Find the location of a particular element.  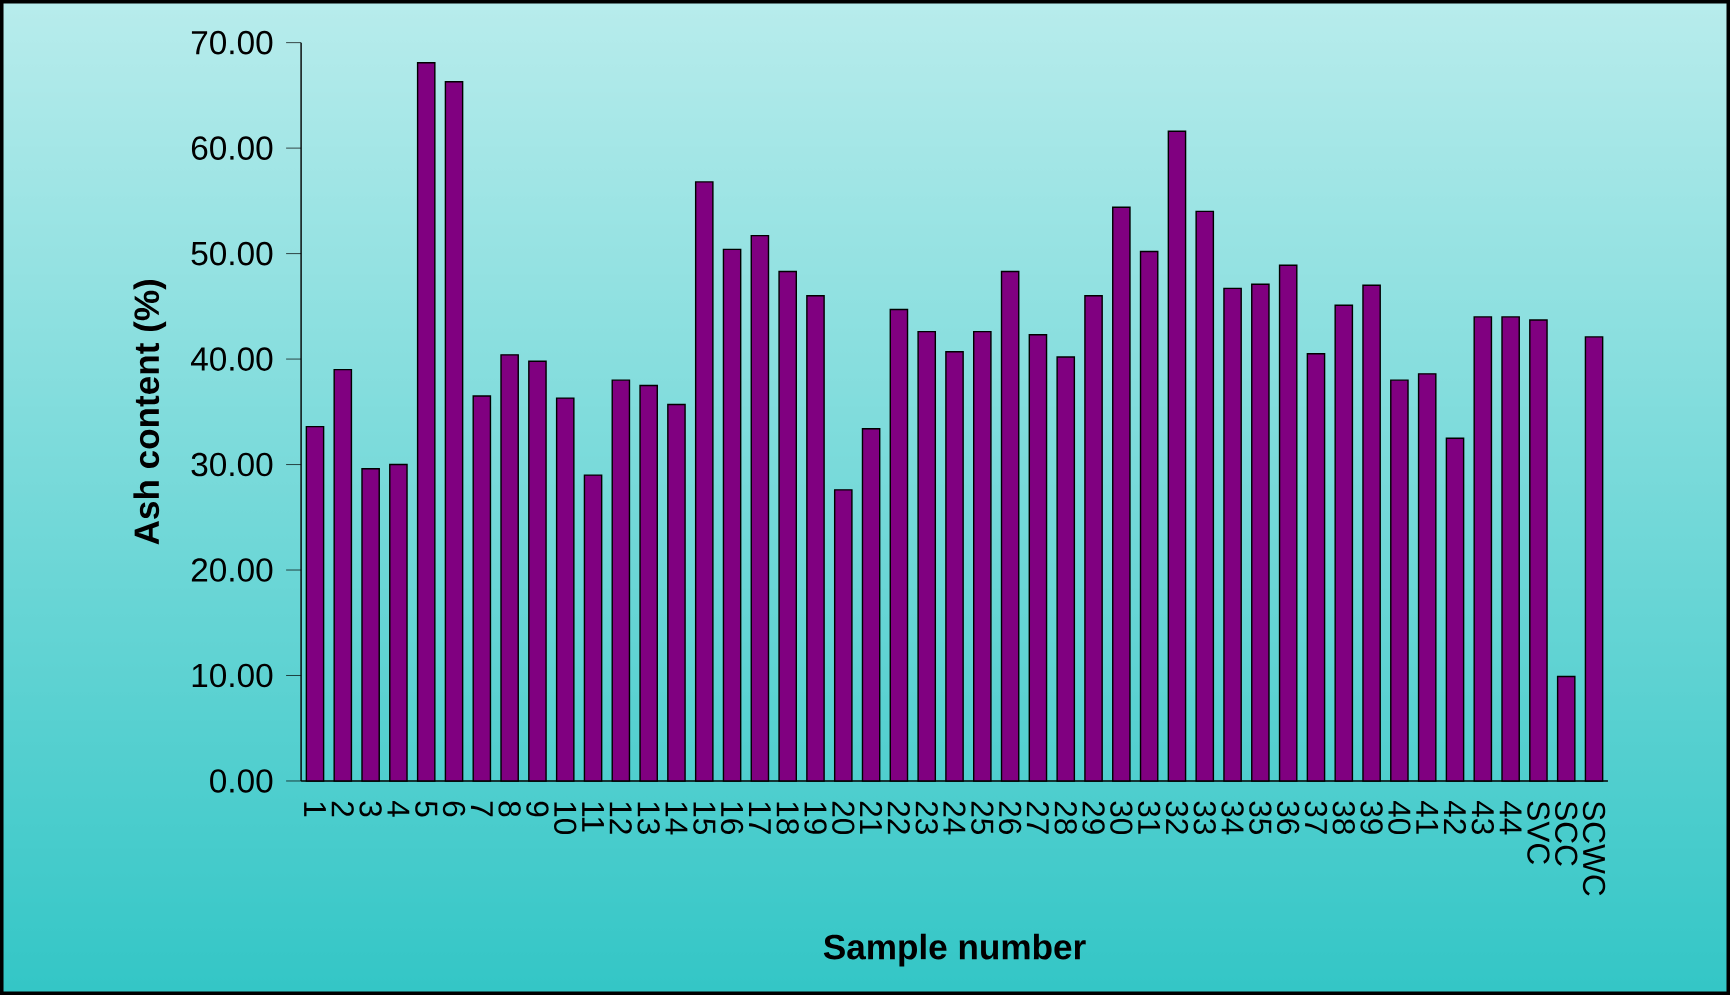

x-tick-label: 12 is located at coordinates (620, 818).